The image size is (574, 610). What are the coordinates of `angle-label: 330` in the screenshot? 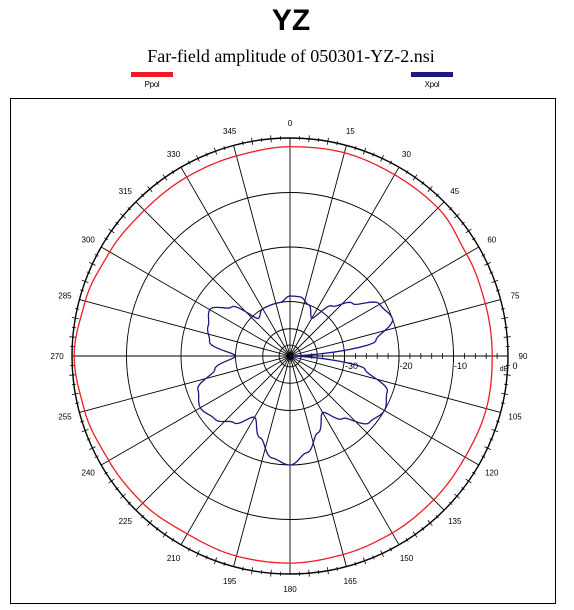 It's located at (174, 154).